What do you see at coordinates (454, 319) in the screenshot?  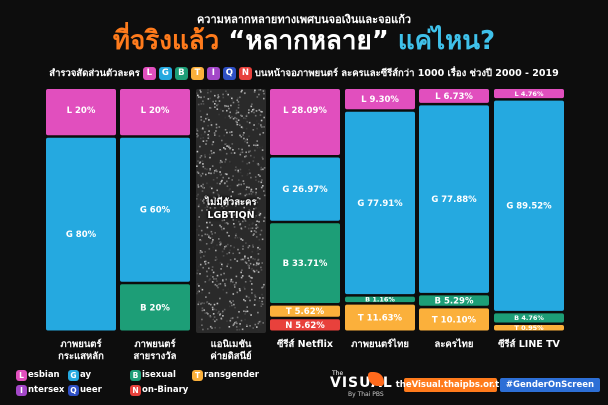 I see `bar-segment-t` at bounding box center [454, 319].